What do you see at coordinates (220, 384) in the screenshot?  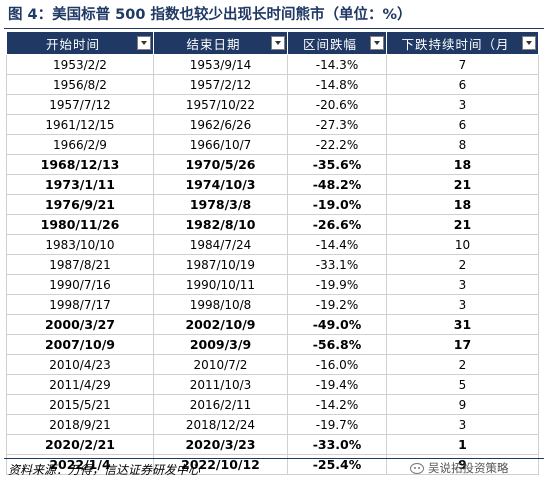 I see `end-date-cell: 2011/10/3` at bounding box center [220, 384].